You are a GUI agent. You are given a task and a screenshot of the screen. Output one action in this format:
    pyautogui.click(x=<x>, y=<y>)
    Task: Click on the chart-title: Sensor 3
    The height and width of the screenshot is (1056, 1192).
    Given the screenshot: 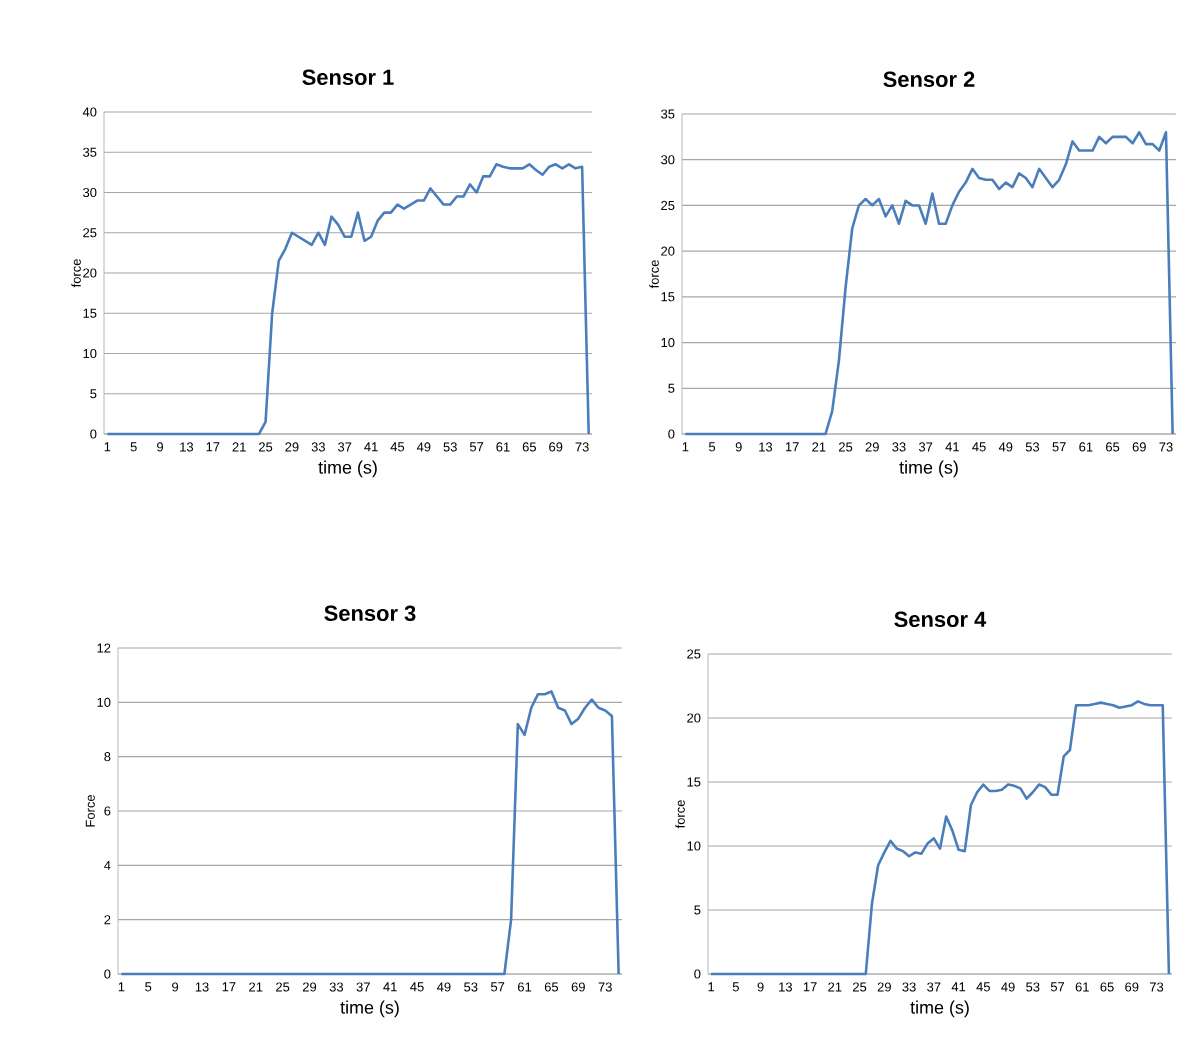 What is the action you would take?
    pyautogui.click(x=370, y=613)
    